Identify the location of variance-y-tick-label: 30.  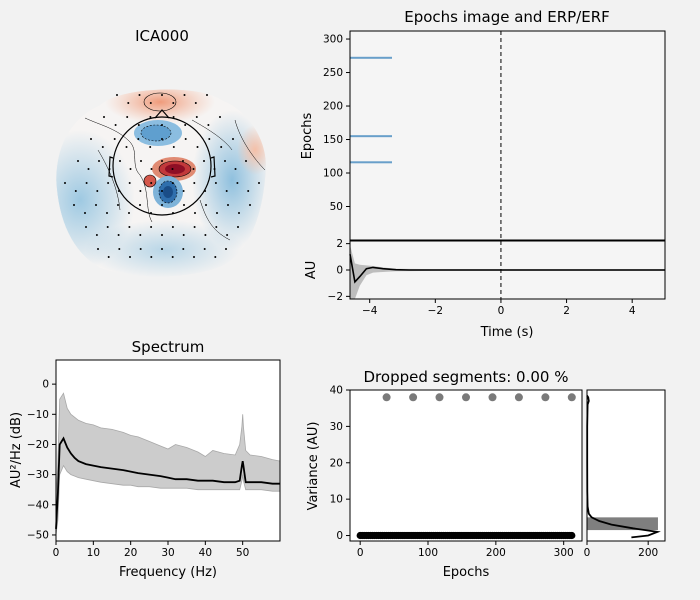
(336, 427).